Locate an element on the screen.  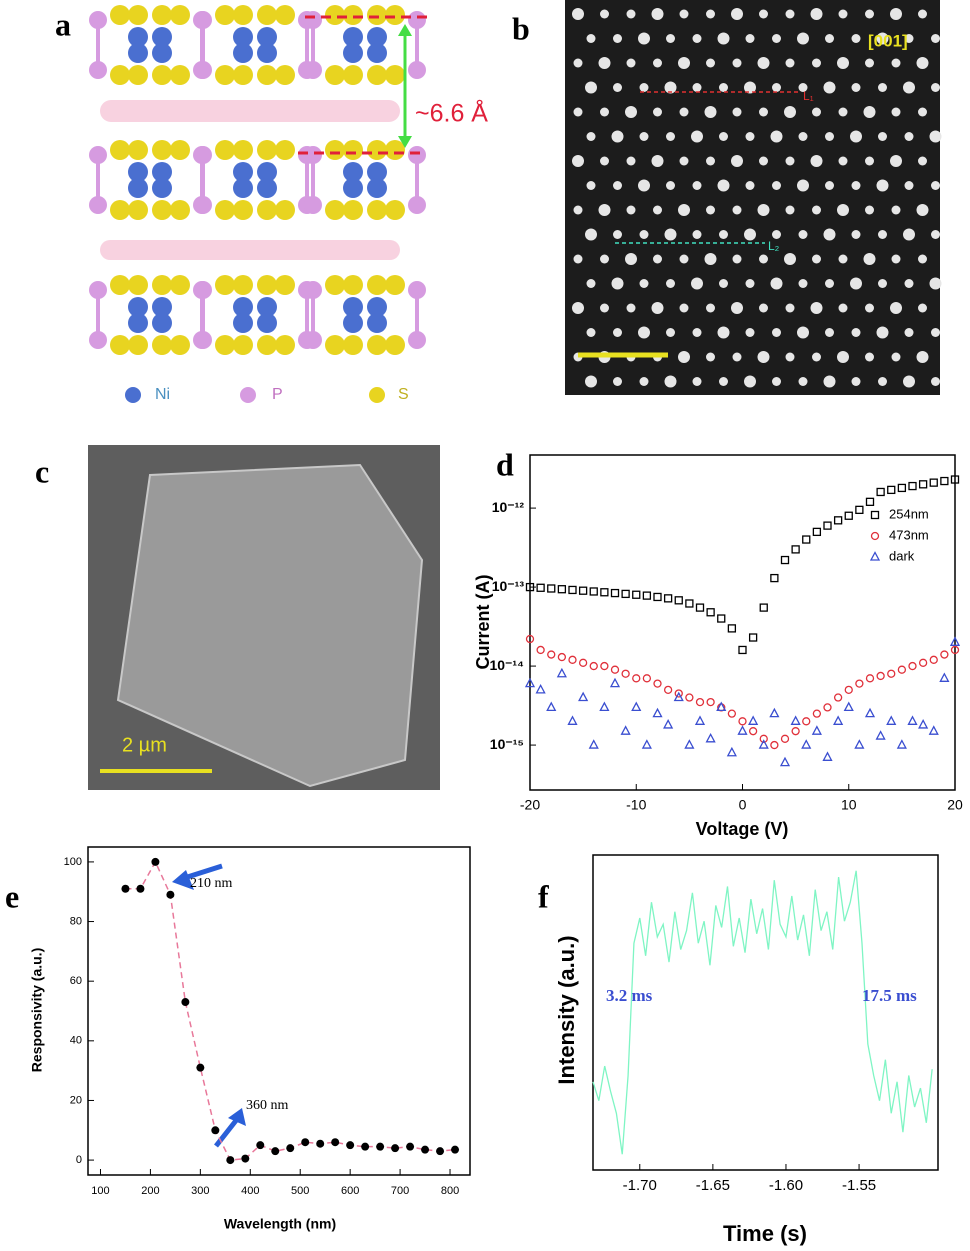
x-axis-title: Time (s) is located at coordinates (765, 1233).